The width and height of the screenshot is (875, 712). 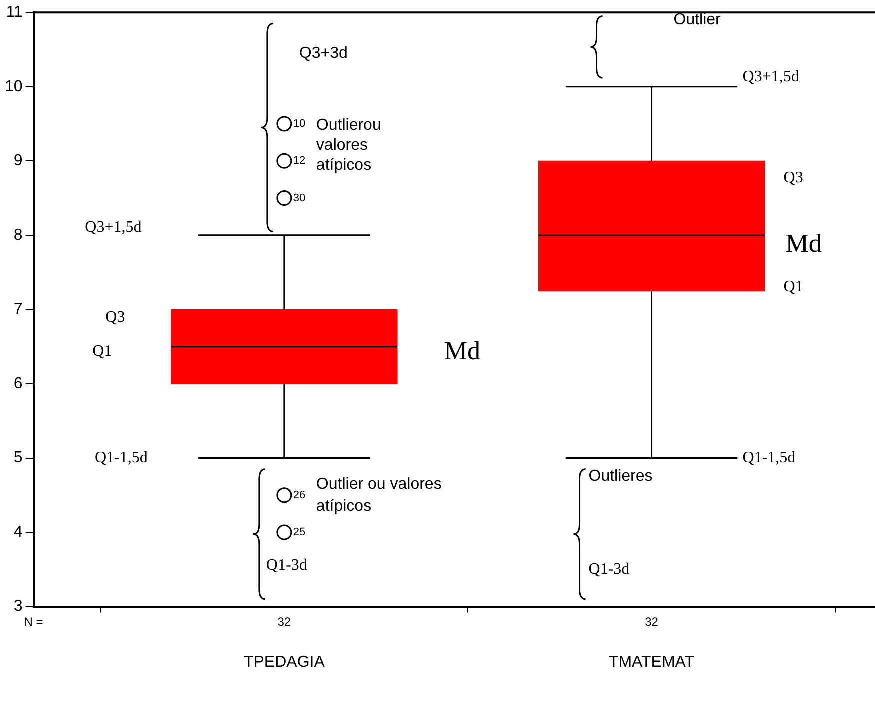 I want to click on y-tick-label: 4, so click(x=18, y=532).